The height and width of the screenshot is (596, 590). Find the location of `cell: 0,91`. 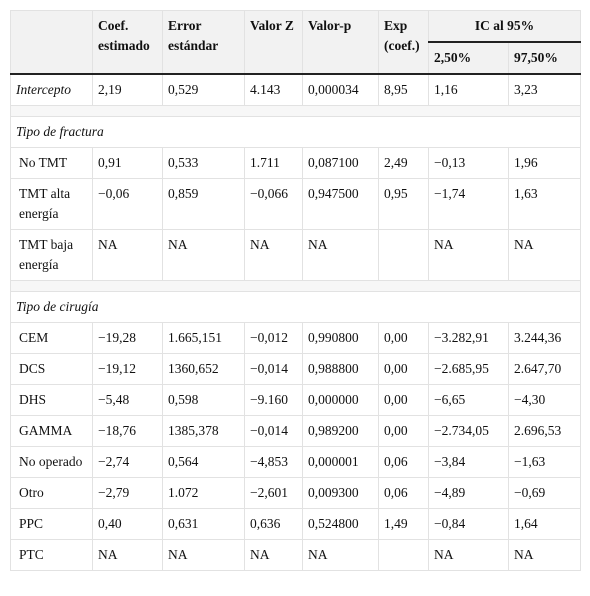

cell: 0,91 is located at coordinates (127, 163).